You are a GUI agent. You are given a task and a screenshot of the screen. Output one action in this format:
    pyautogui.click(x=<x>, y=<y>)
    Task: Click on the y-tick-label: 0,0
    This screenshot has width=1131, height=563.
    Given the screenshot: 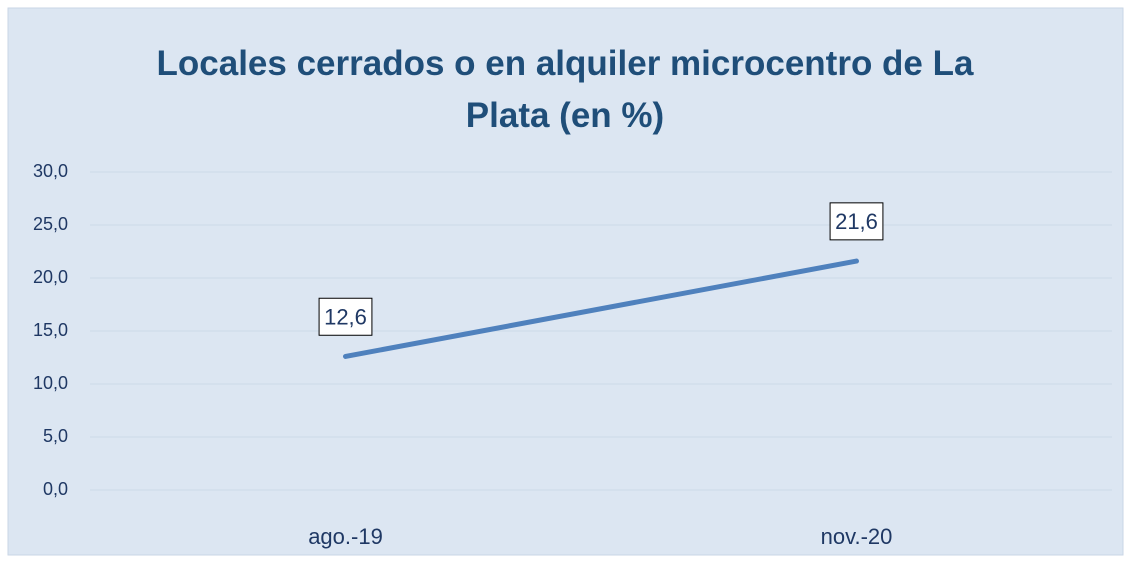 What is the action you would take?
    pyautogui.click(x=55, y=489)
    